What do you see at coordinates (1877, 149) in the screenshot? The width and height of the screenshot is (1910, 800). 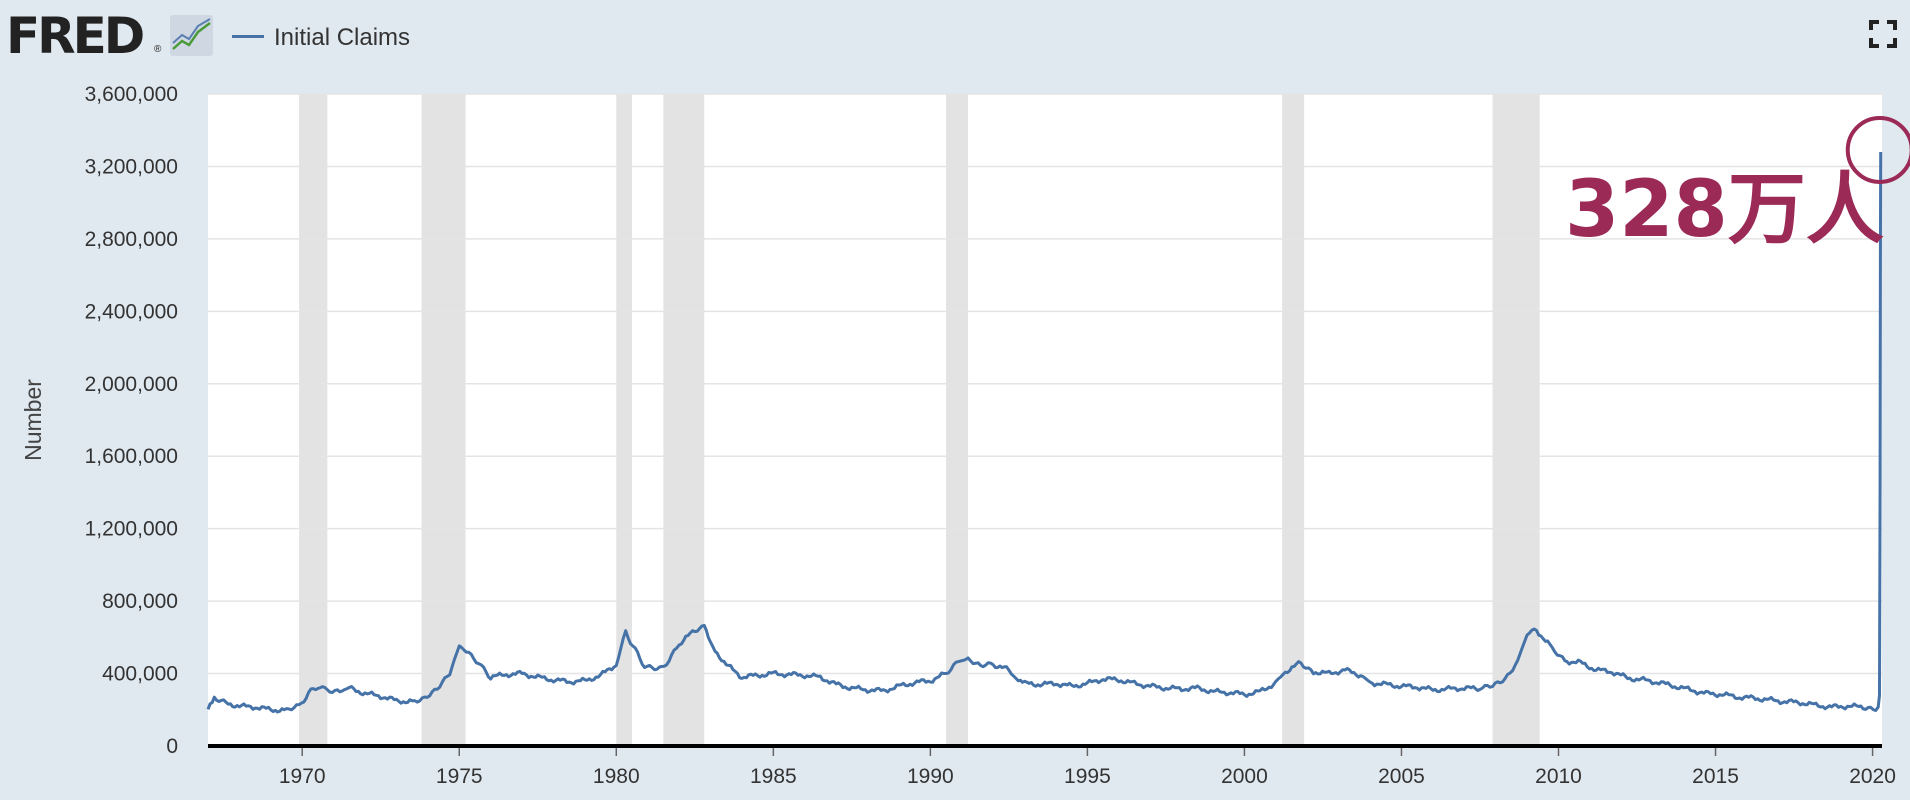 I see `annotation-circle` at bounding box center [1877, 149].